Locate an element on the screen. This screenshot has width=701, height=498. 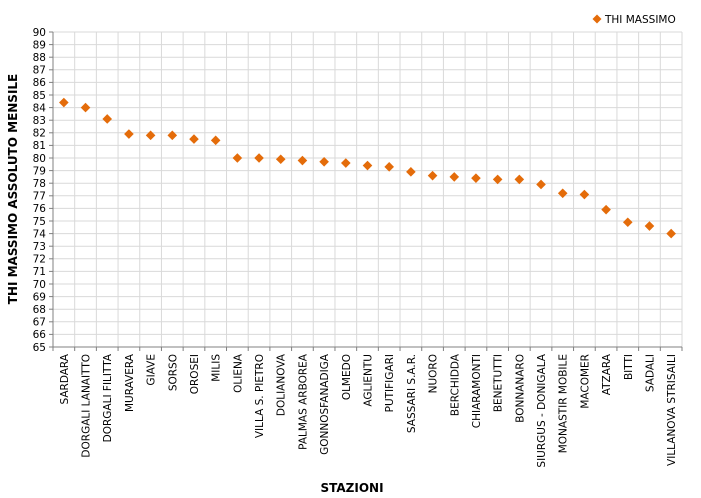
y-tick-label: 86 is located at coordinates (40, 83).